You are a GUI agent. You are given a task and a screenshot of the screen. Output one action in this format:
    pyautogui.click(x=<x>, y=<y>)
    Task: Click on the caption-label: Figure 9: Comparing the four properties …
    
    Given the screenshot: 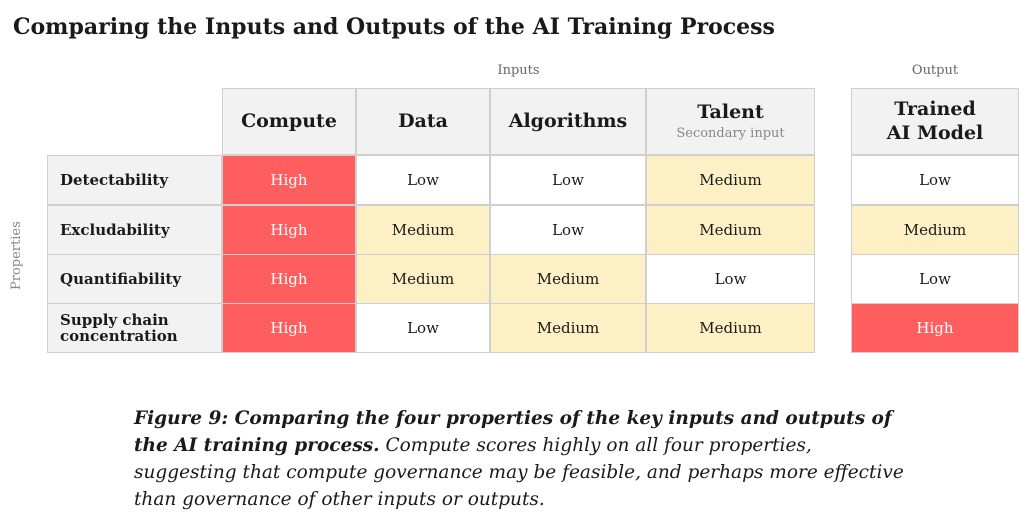 What is the action you would take?
    pyautogui.click(x=513, y=432)
    